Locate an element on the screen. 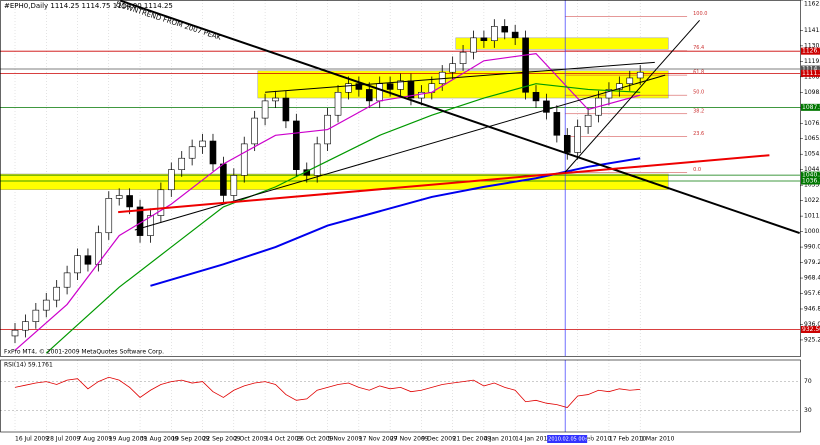  x-tick-label: 27 Nov 2009 is located at coordinates (409, 439).